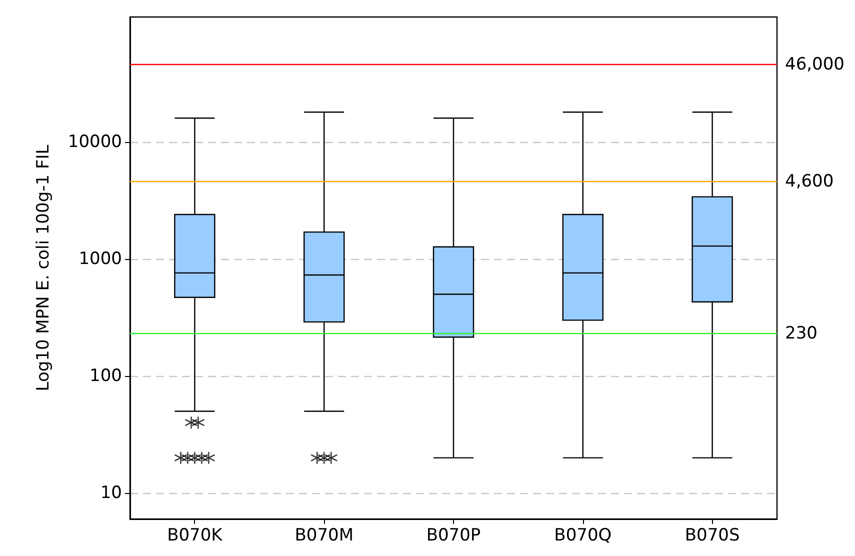  I want to click on y-axis-title: Log10 MPN E. coli 100g-1 FIL, so click(44, 268).